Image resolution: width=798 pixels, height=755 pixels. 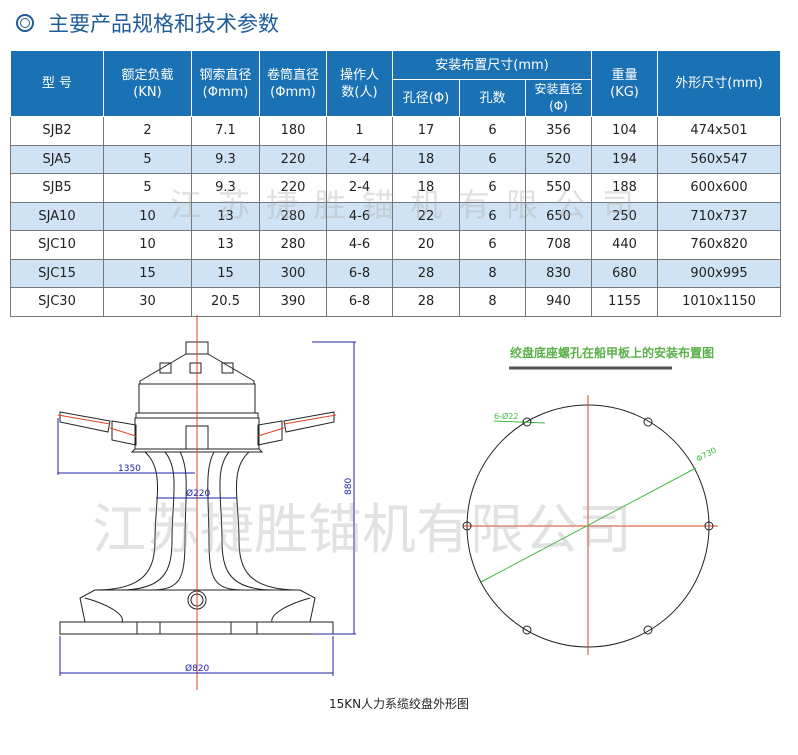 What do you see at coordinates (719, 188) in the screenshot?
I see `table-cell: 600x600` at bounding box center [719, 188].